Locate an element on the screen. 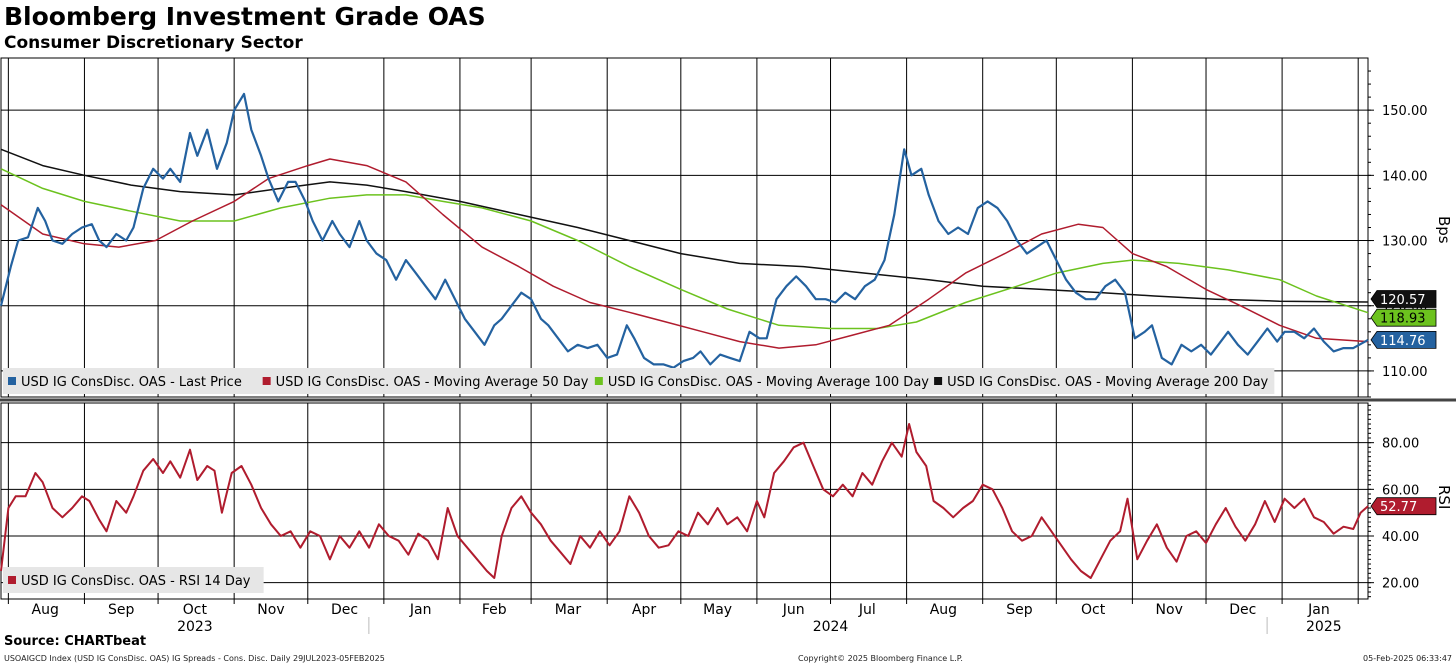 The width and height of the screenshot is (1456, 665). ma100-last-value-tag is located at coordinates (1403, 317).